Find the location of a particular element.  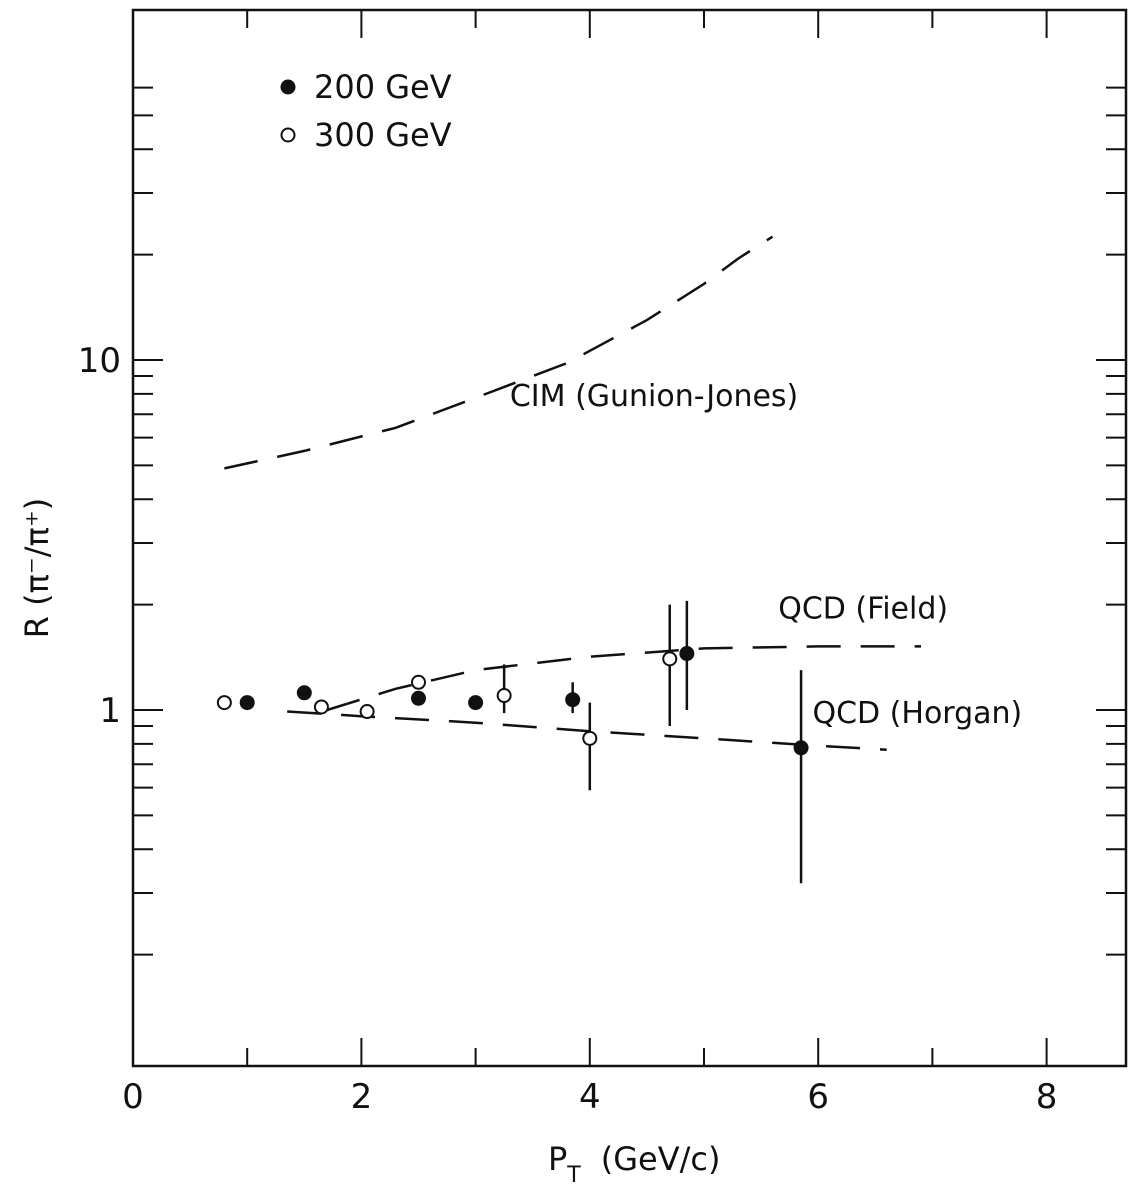

data-point-s1-p6 is located at coordinates (670, 659).